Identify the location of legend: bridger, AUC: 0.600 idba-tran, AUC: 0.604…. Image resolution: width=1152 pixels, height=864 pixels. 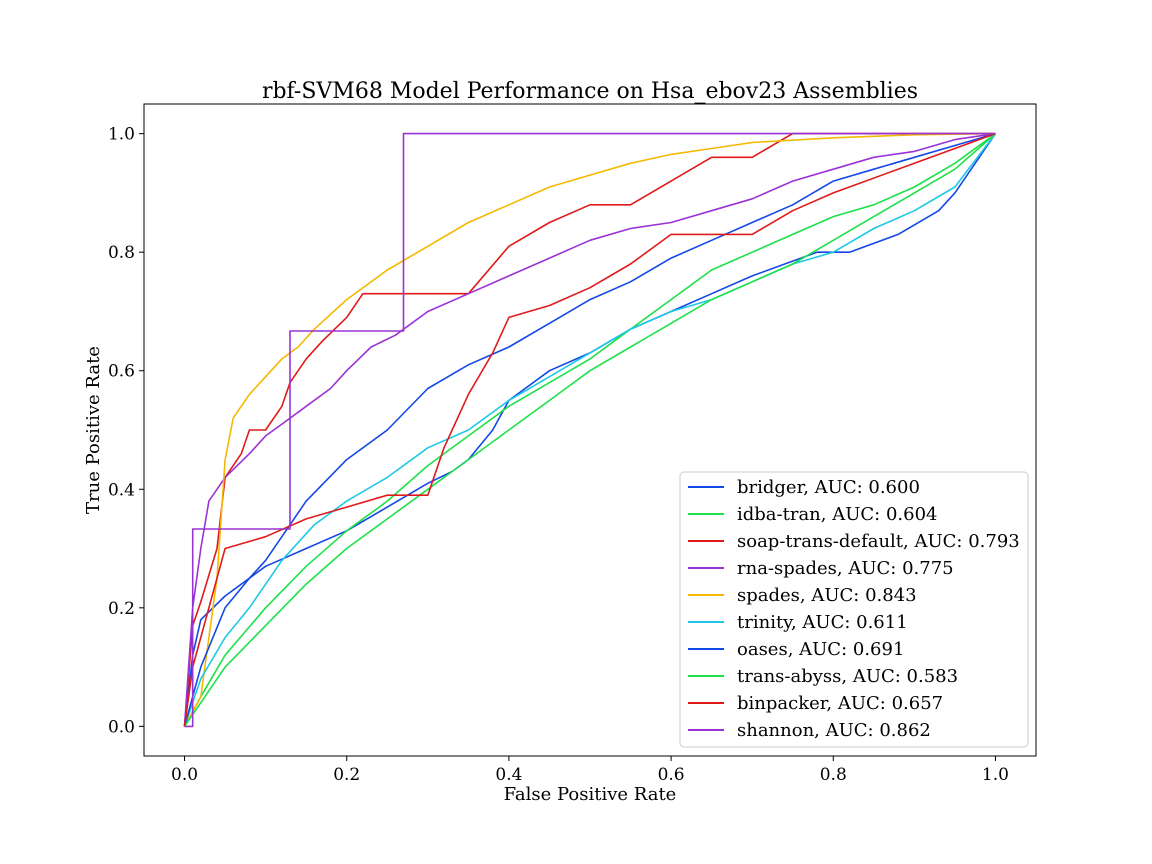
(854, 609).